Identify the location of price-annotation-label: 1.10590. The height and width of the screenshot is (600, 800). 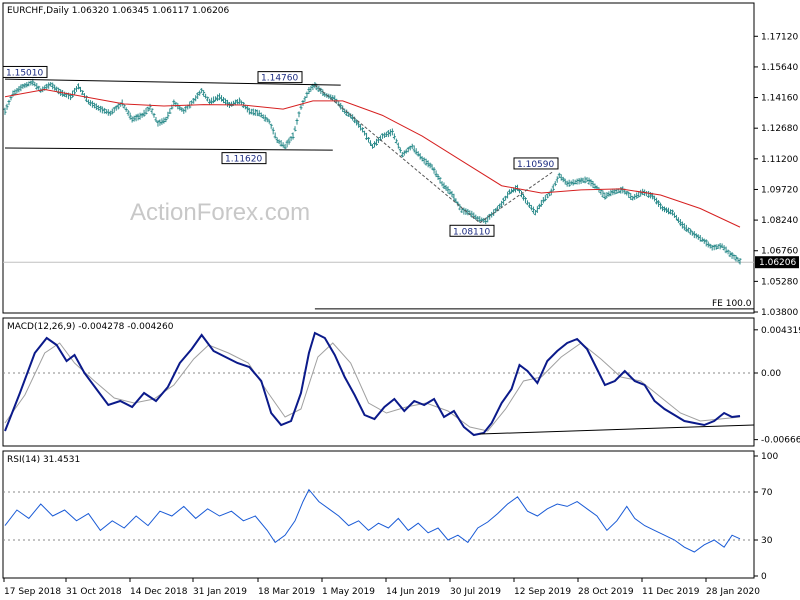
(535, 165).